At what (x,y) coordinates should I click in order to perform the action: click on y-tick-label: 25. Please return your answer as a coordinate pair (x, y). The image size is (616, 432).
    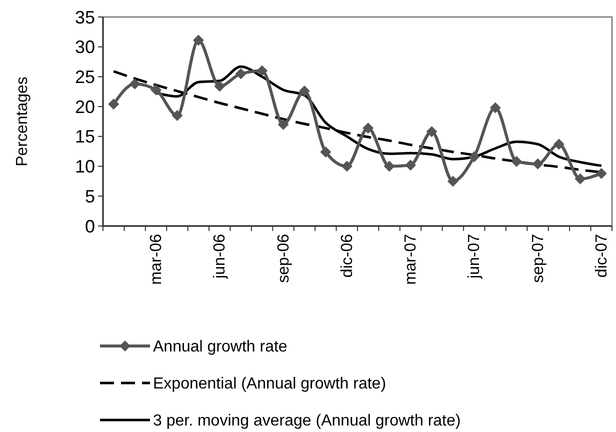
    Looking at the image, I should click on (84, 77).